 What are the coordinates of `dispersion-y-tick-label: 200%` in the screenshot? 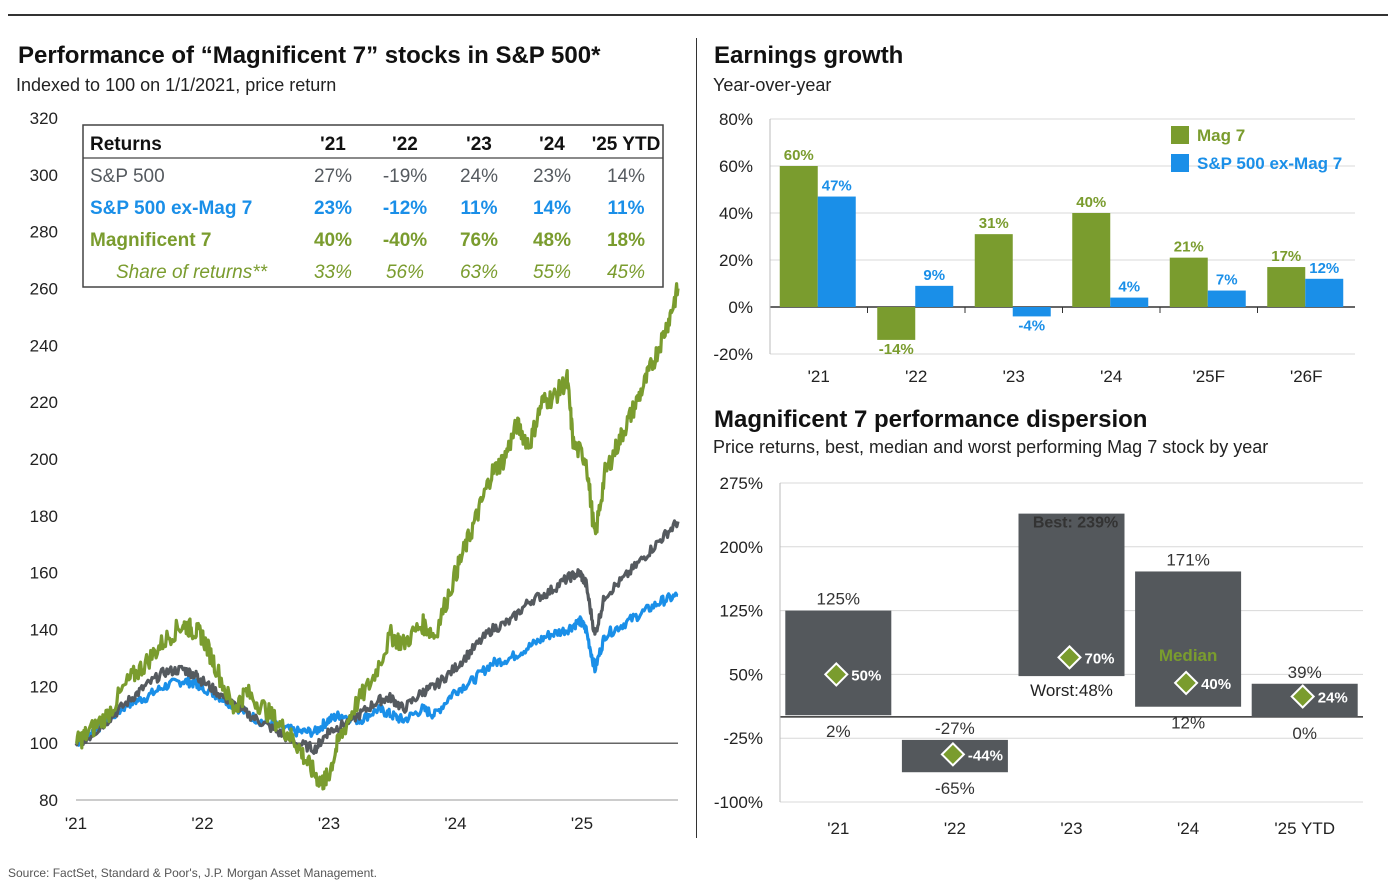 It's located at (741, 547).